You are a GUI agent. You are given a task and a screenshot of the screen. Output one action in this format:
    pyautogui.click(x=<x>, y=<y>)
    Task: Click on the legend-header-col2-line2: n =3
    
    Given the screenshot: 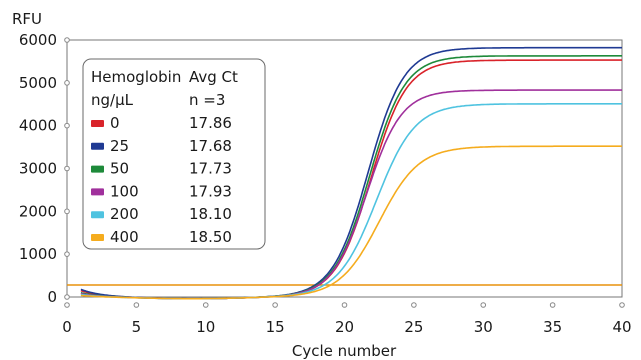 What is the action you would take?
    pyautogui.click(x=207, y=100)
    